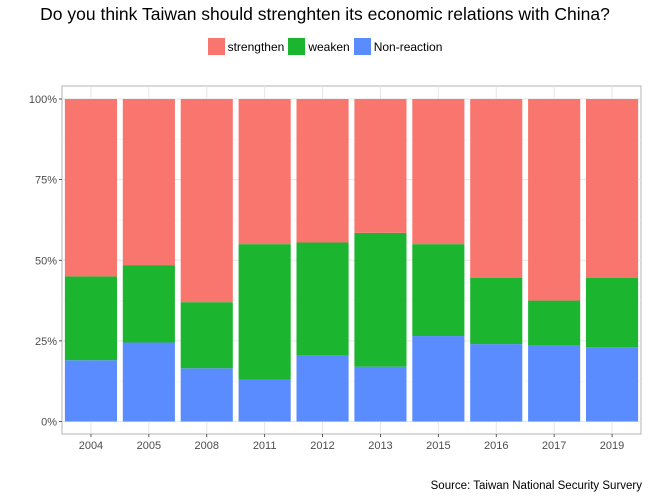 This screenshot has height=500, width=650. I want to click on legend-key-non-reaction, so click(362, 46).